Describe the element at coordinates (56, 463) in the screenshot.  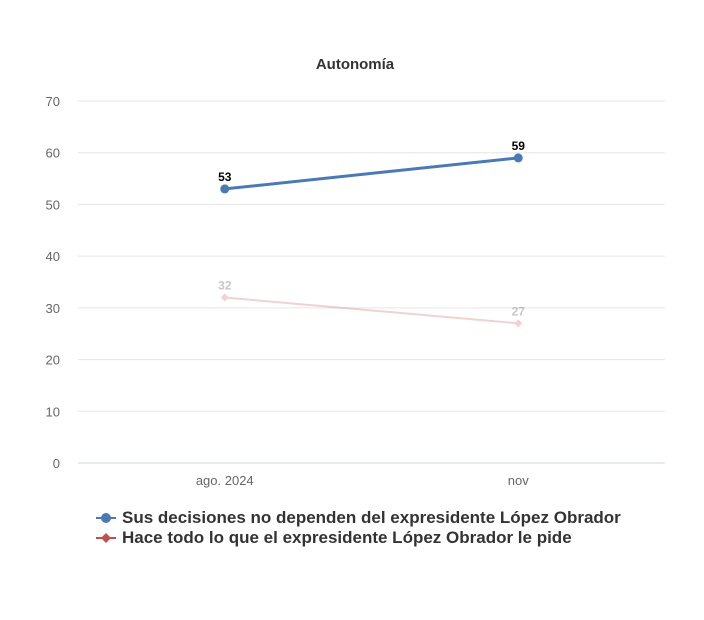
I see `y-tick-label: 0` at that location.